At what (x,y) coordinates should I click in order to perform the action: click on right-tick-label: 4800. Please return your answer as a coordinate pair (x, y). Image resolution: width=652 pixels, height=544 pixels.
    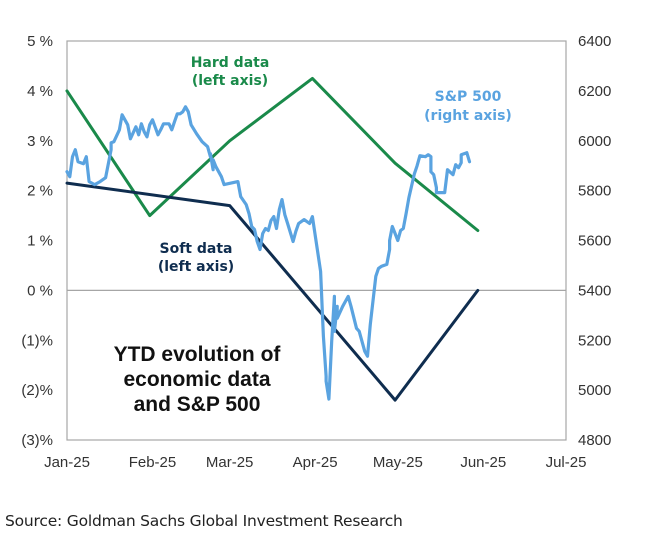
    Looking at the image, I should click on (594, 440).